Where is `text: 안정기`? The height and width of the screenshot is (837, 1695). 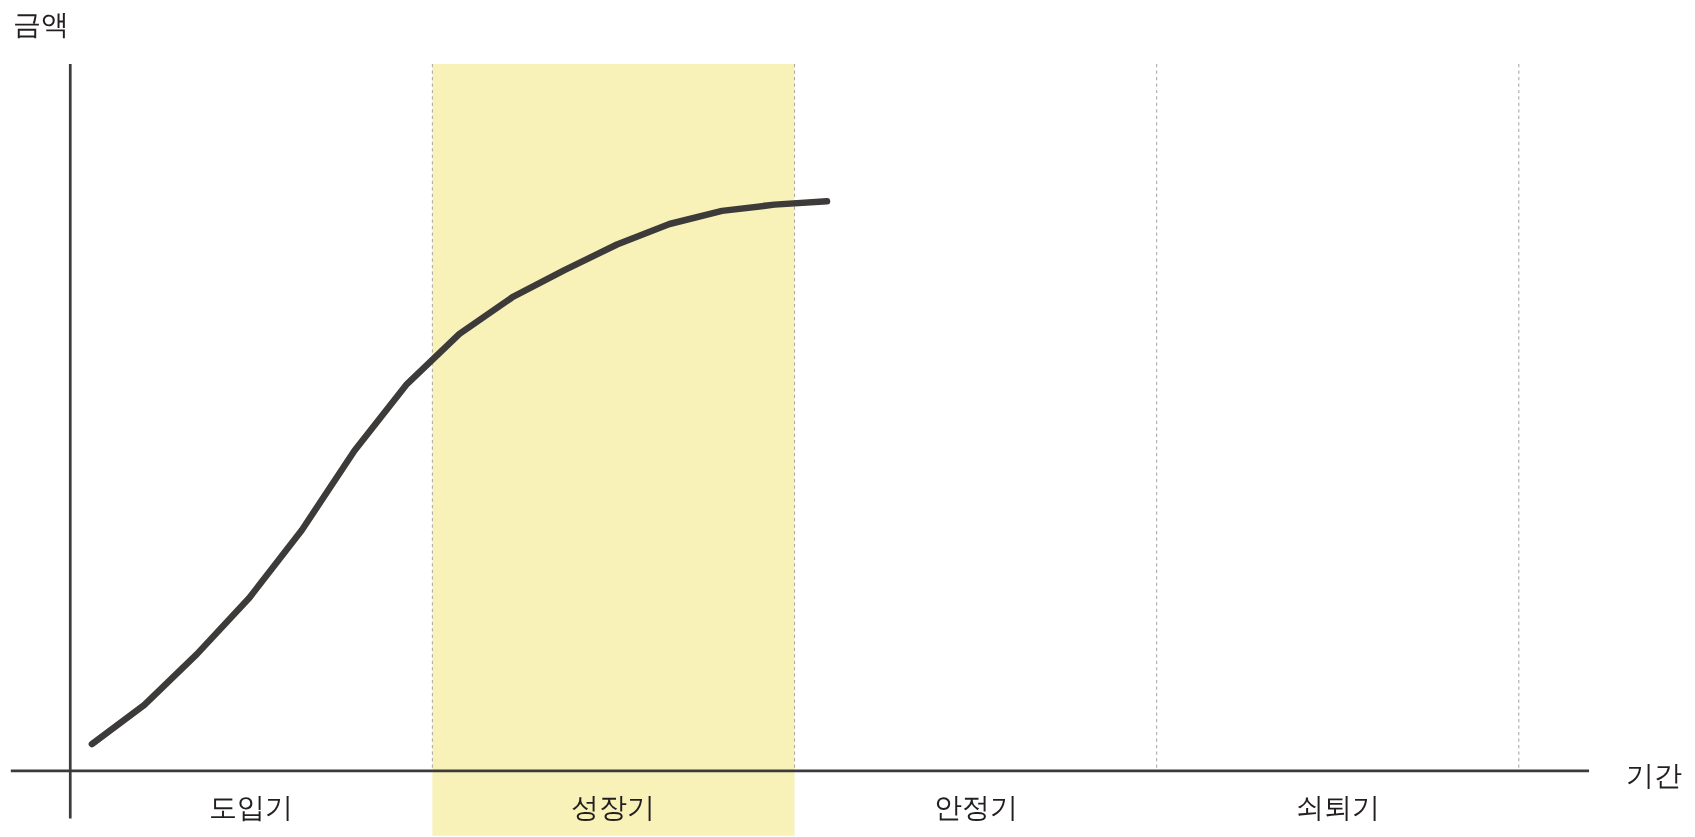 text: 안정기 is located at coordinates (975, 808).